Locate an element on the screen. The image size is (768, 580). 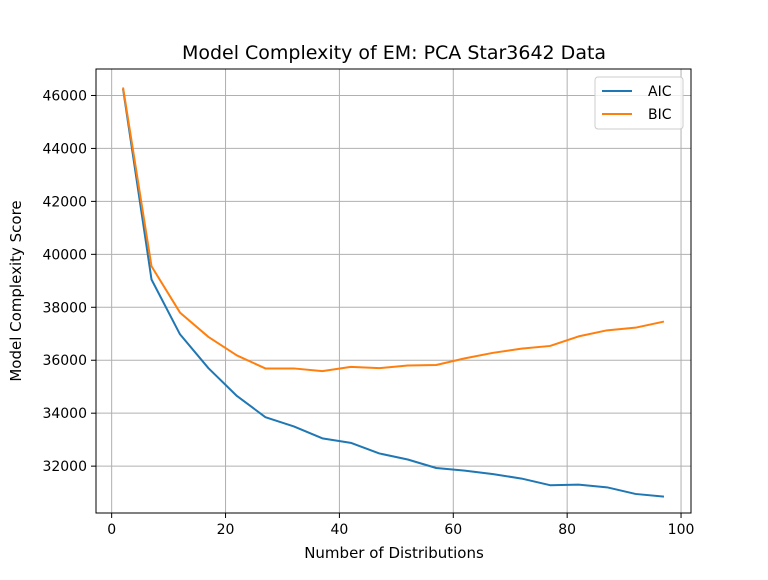
y-tick-label: 32000 is located at coordinates (64, 467).